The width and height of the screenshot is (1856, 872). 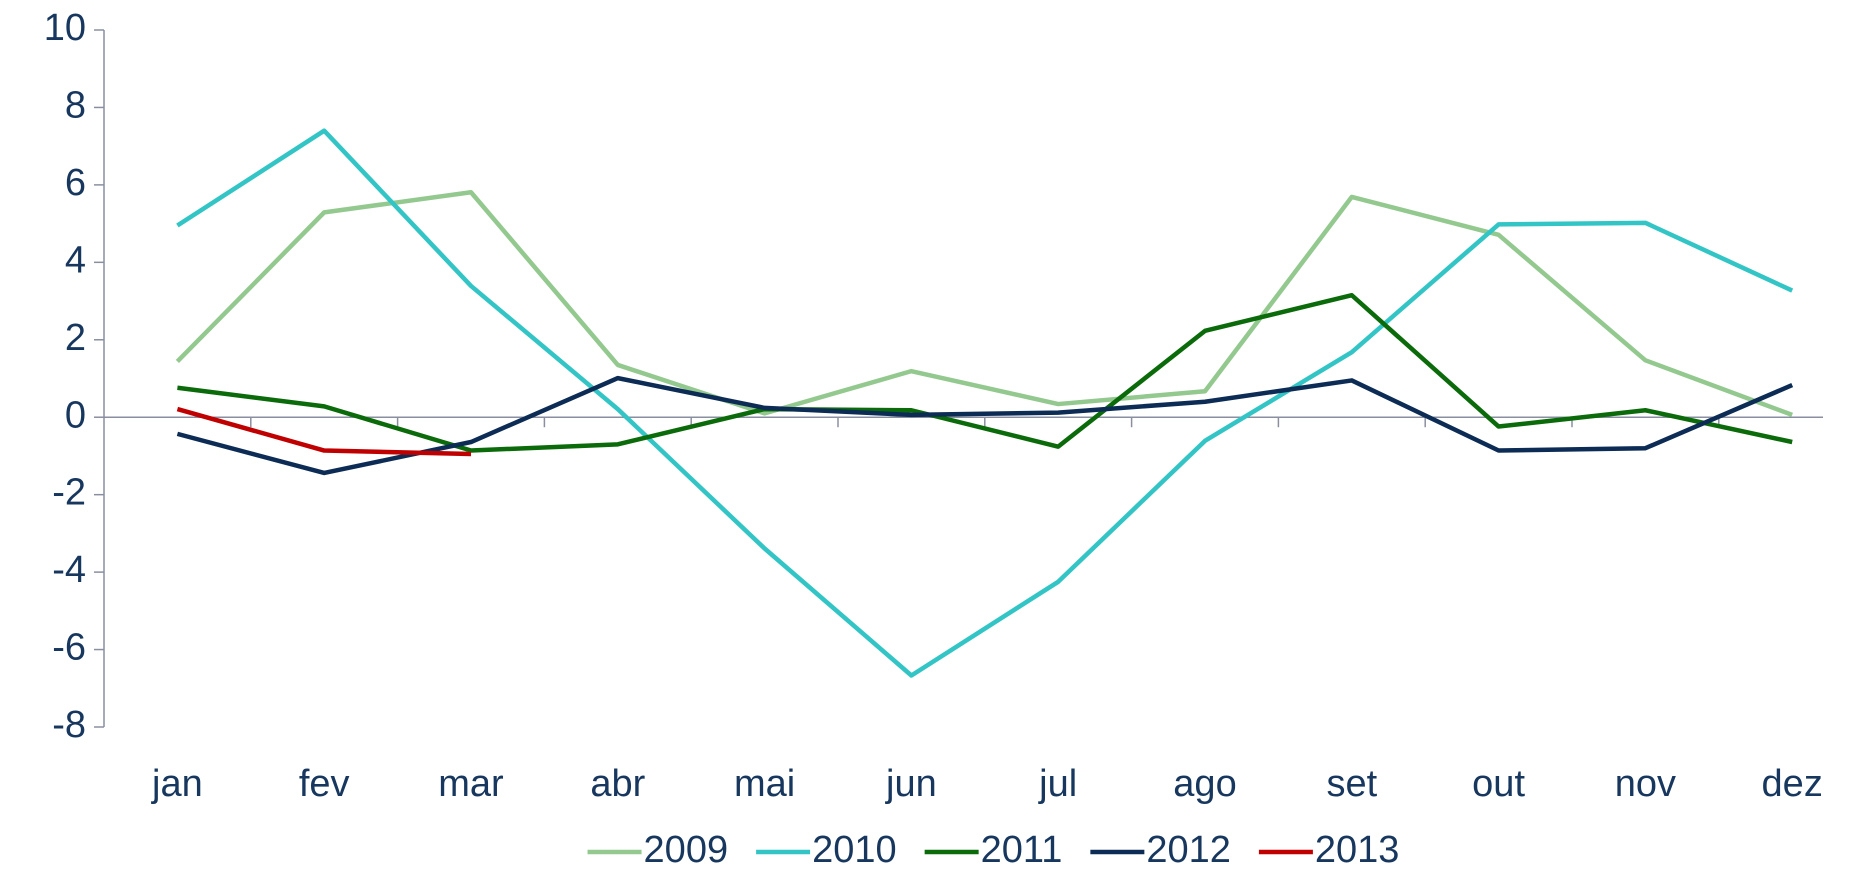 I want to click on x-tick-label: nov, so click(x=1645, y=784).